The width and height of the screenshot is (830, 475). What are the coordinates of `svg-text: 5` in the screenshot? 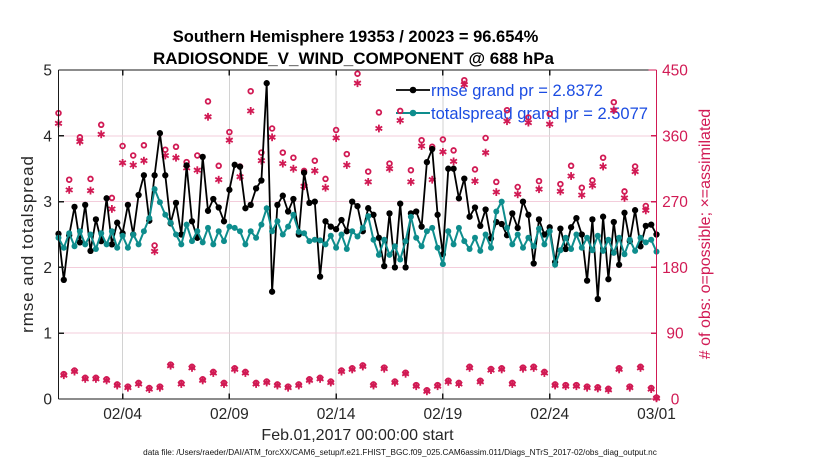 It's located at (47, 71).